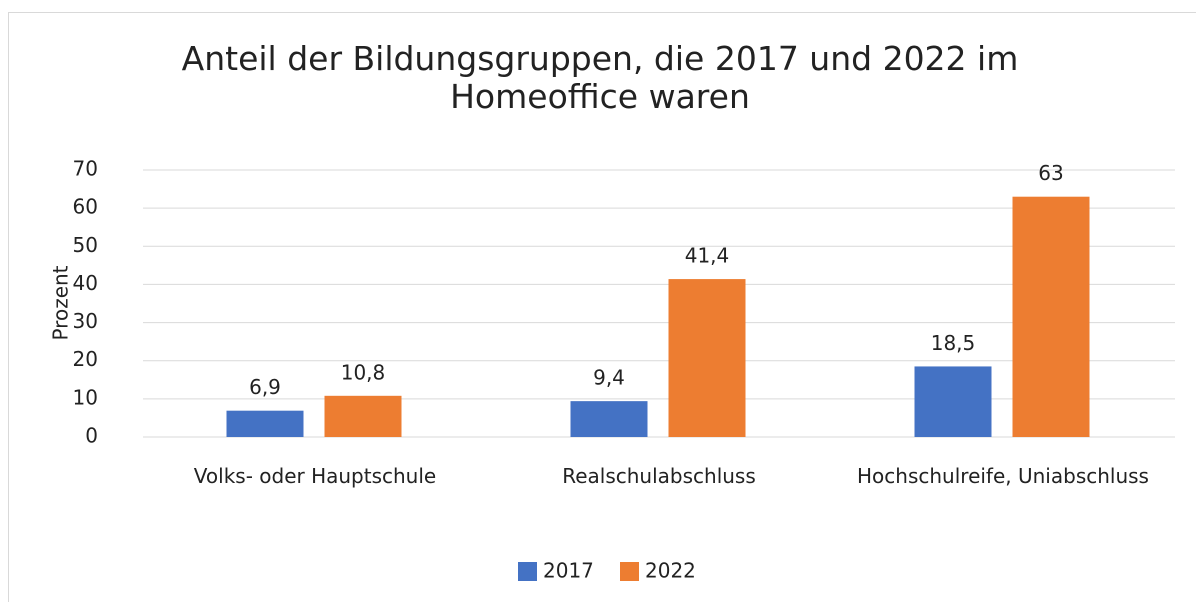 Image resolution: width=1196 pixels, height=602 pixels. I want to click on x-tick-box: Realschulabschluss, so click(659, 476).